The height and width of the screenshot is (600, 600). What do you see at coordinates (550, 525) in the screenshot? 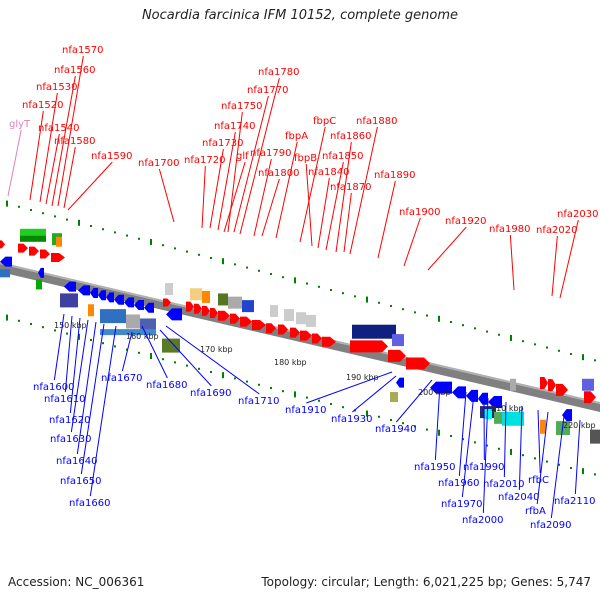
I see `gene-label-bottom: nfa2090` at bounding box center [550, 525].